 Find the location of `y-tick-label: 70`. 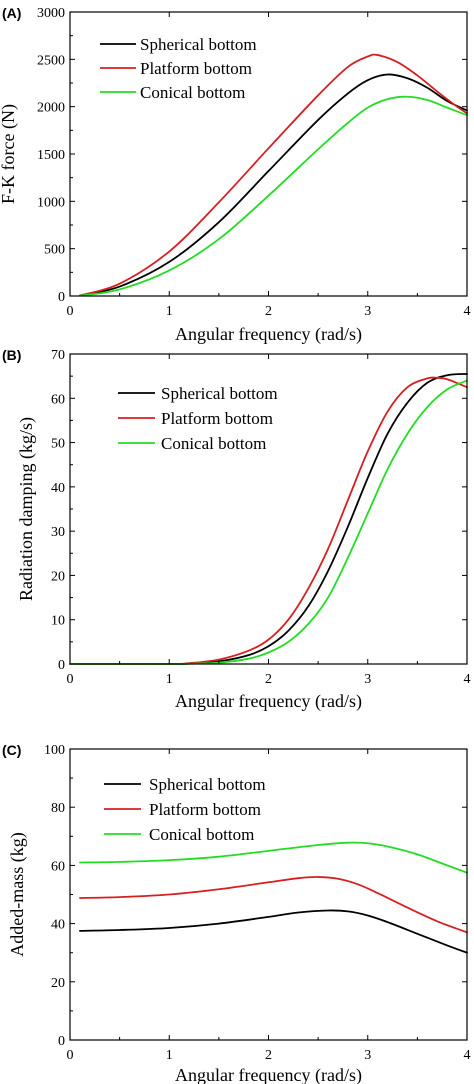

y-tick-label: 70 is located at coordinates (58, 355).